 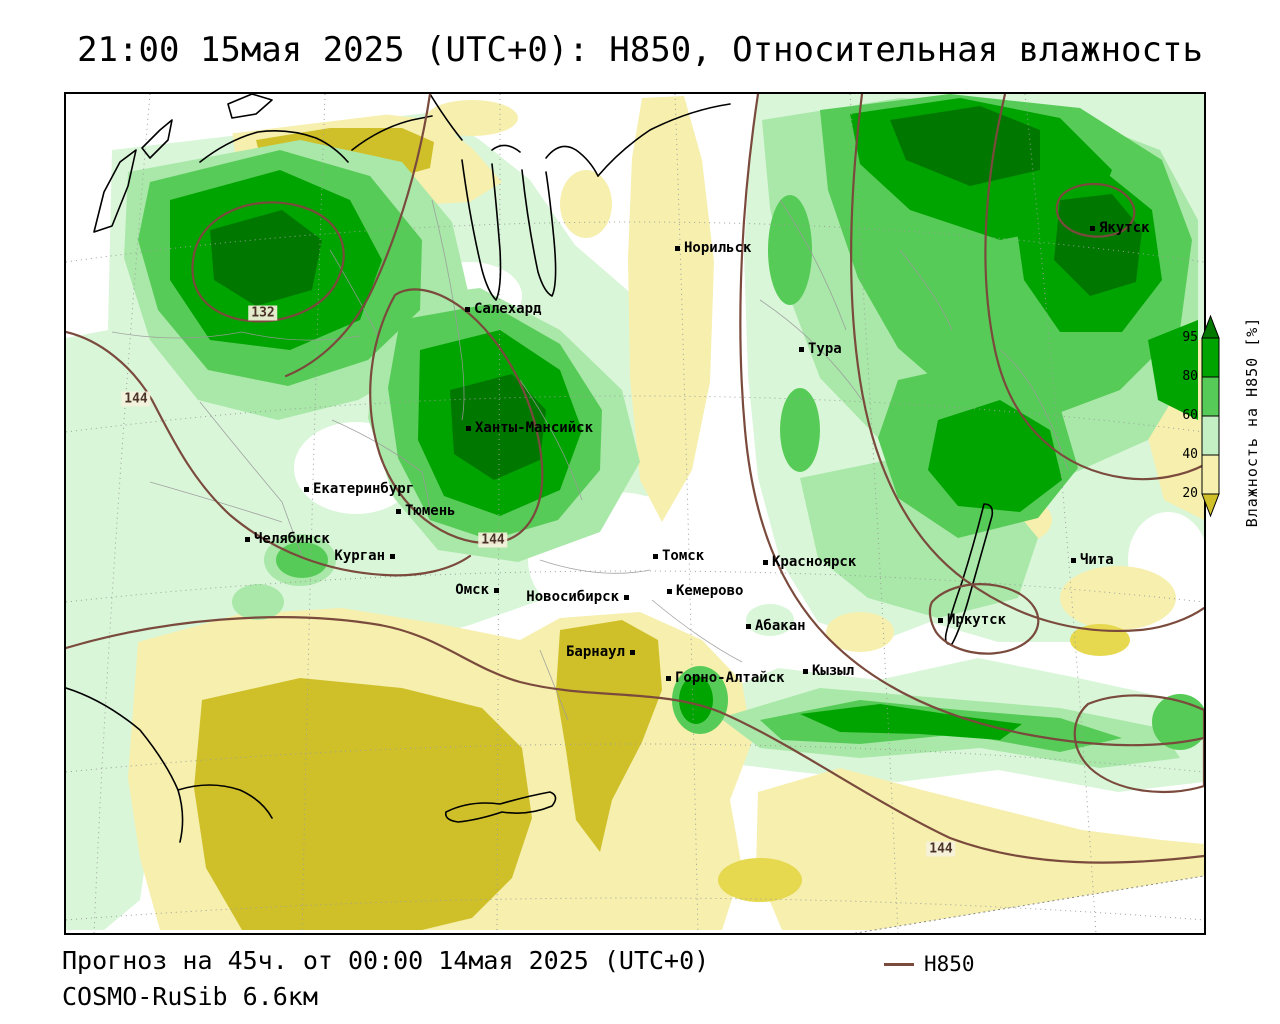 What do you see at coordinates (780, 626) in the screenshot?
I see `city-label: Абакан` at bounding box center [780, 626].